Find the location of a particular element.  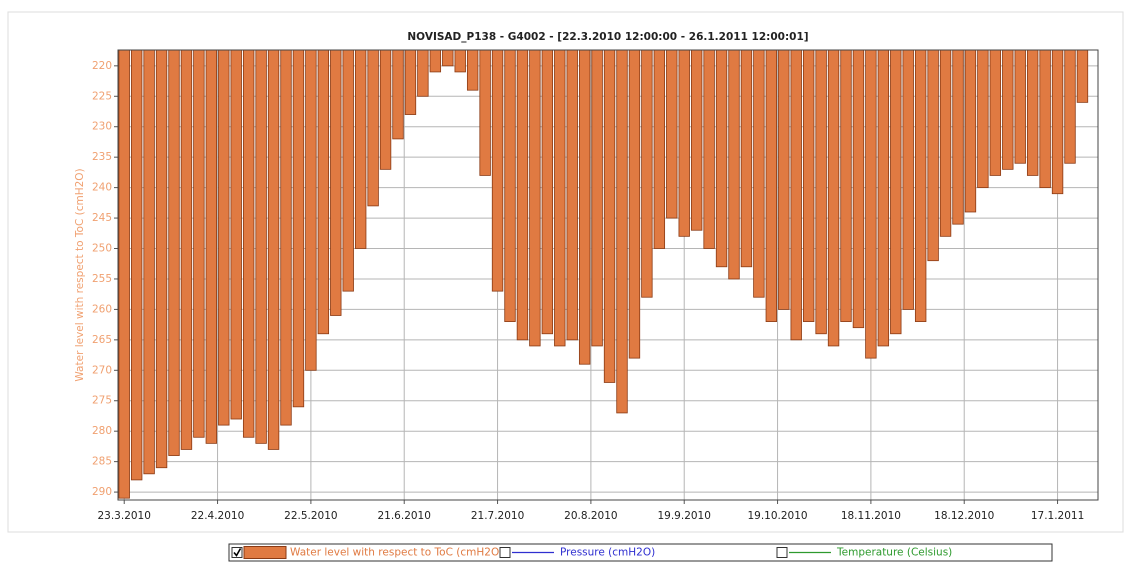

x-tick-label: 18.11.2010 is located at coordinates (871, 516).